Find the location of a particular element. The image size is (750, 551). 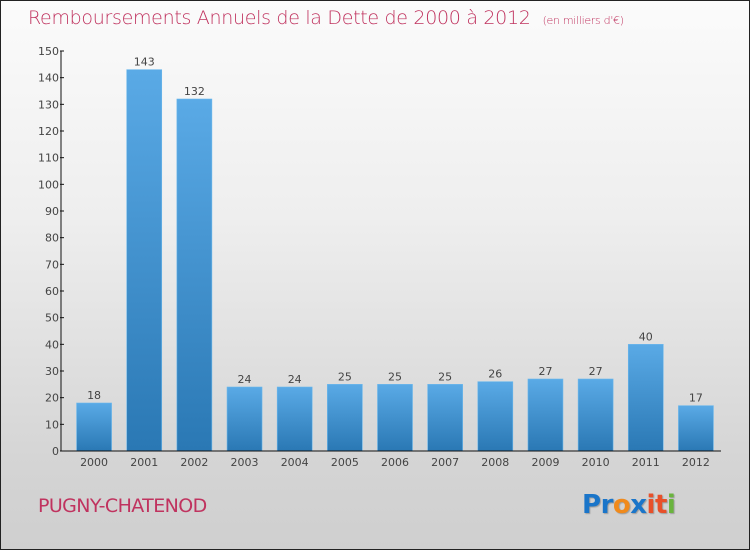

x-tick-label: 2012 is located at coordinates (696, 462).